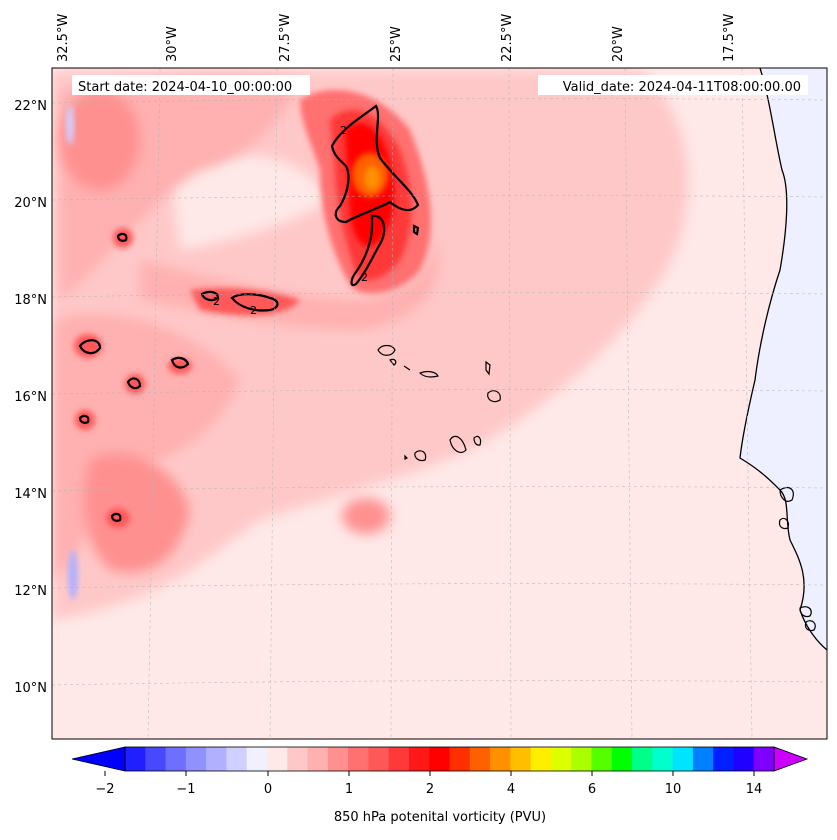  What do you see at coordinates (366, 516) in the screenshot?
I see `pv-blob-south-east` at bounding box center [366, 516].